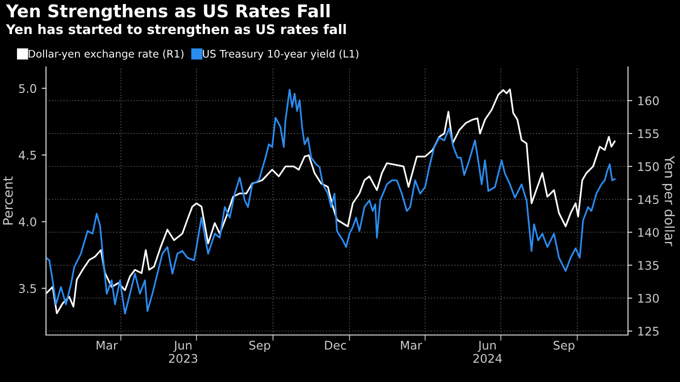  What do you see at coordinates (648, 298) in the screenshot?
I see `y2-tick-label: 130` at bounding box center [648, 298].